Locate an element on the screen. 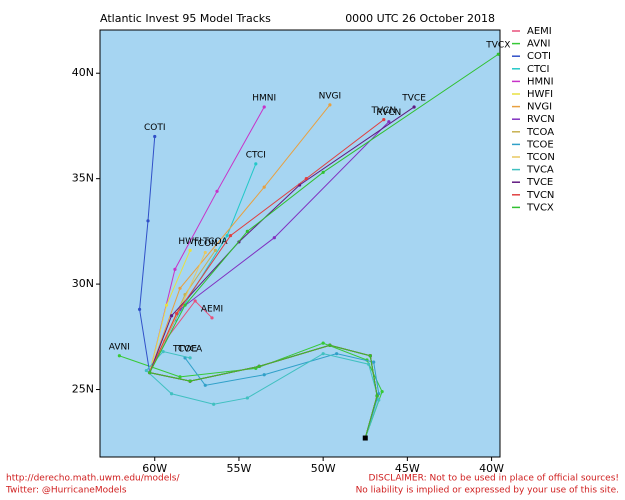 The height and width of the screenshot is (500, 625). start-point is located at coordinates (365, 438).